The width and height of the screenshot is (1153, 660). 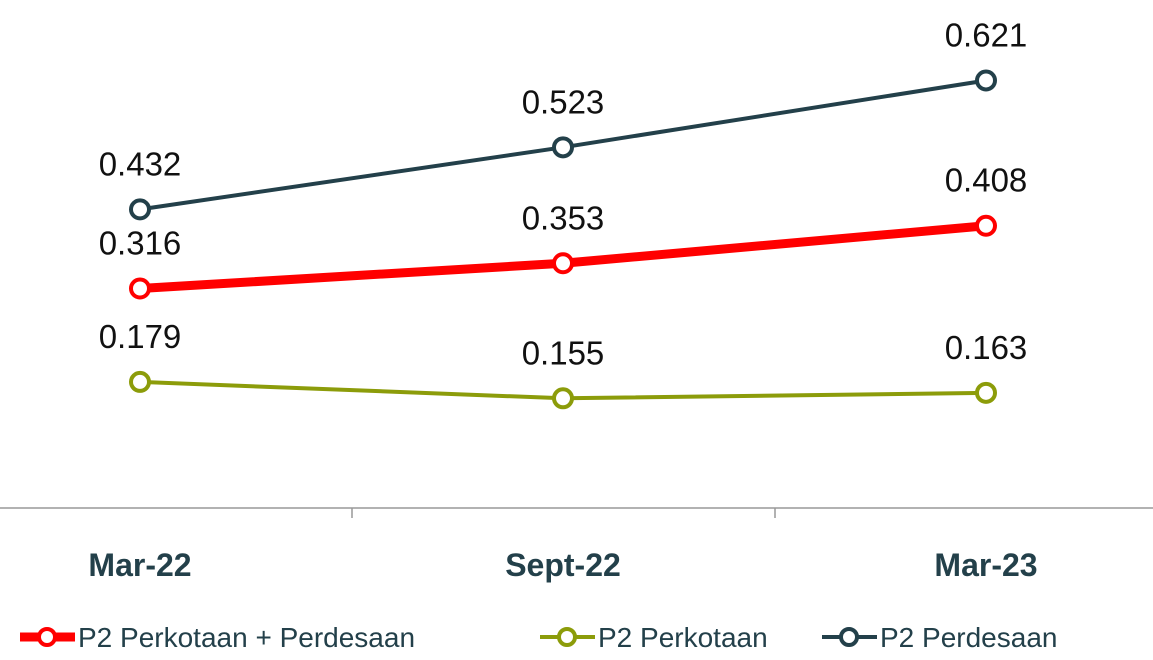 What do you see at coordinates (986, 180) in the screenshot?
I see `data-label: 0.408` at bounding box center [986, 180].